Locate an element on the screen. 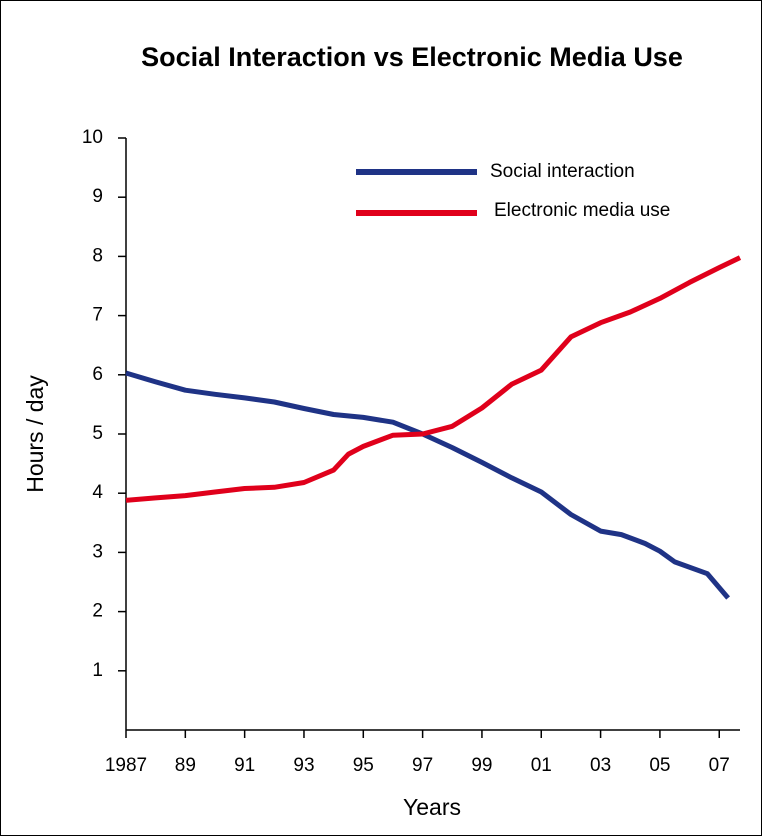 This screenshot has width=762, height=836. y-tick-label: 1 is located at coordinates (97, 670).